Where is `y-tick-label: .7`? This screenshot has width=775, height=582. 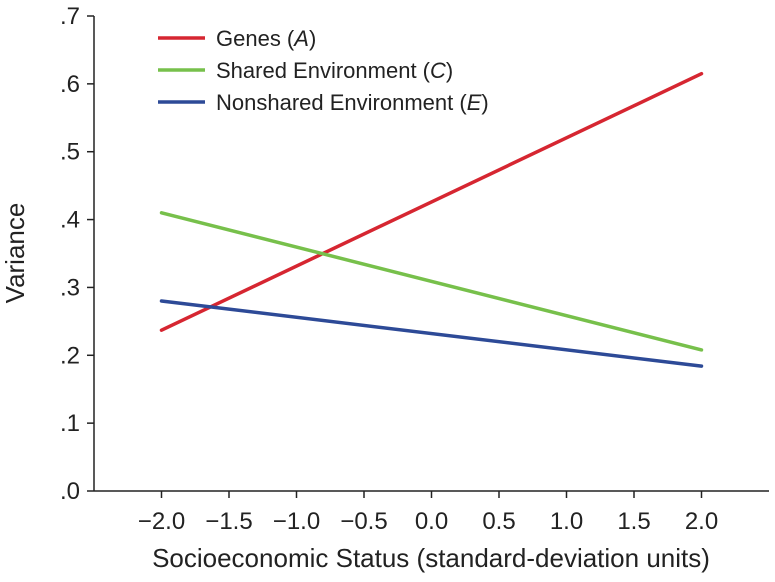
y-tick-label: .7 is located at coordinates (70, 16).